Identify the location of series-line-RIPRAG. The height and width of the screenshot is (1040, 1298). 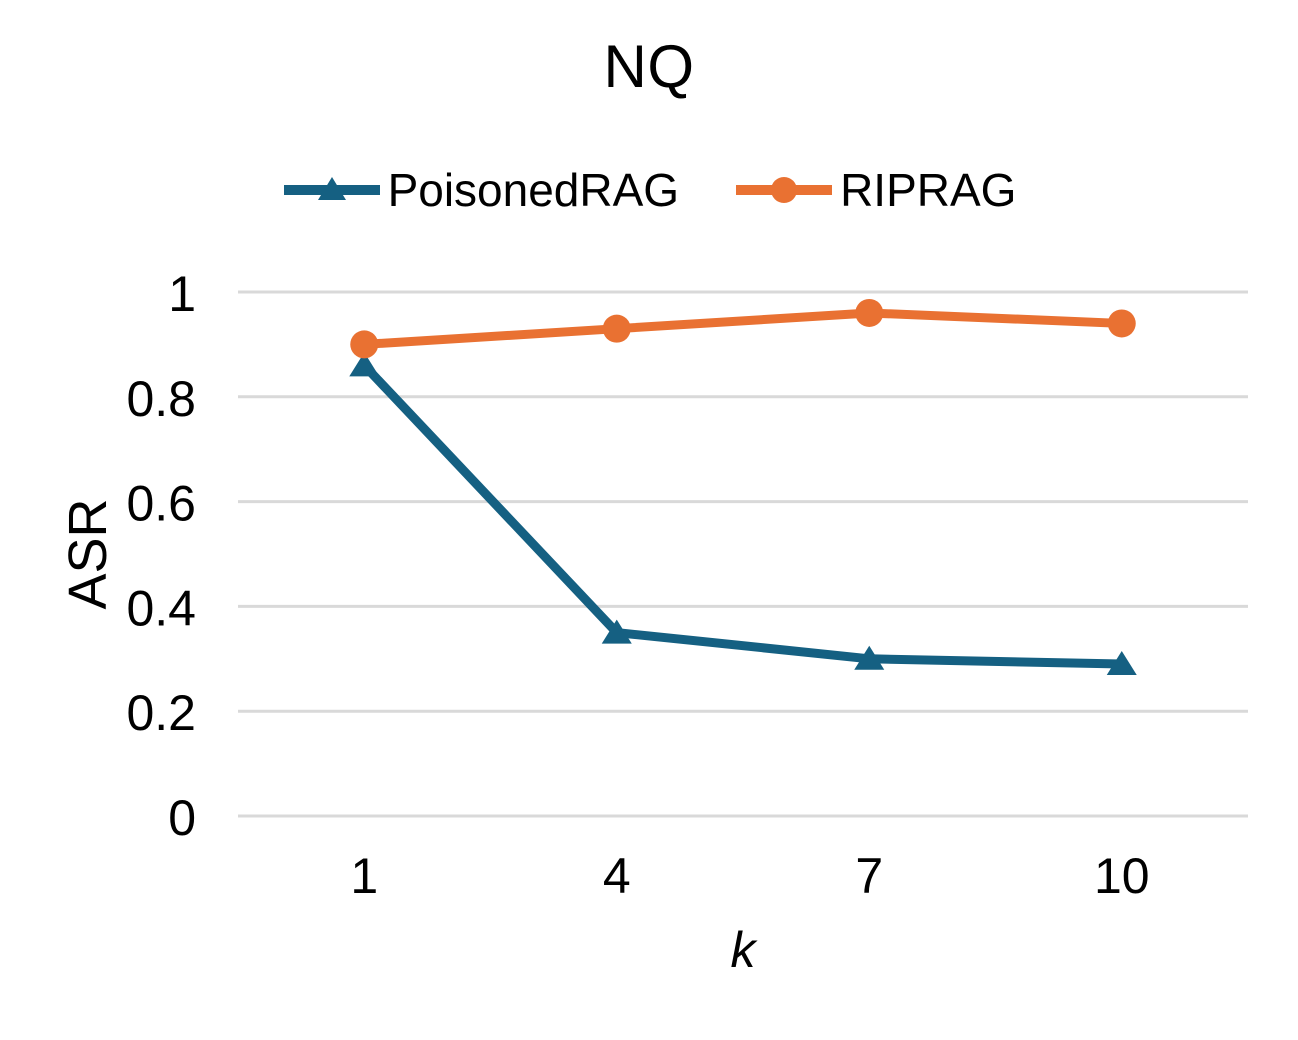
(743, 328).